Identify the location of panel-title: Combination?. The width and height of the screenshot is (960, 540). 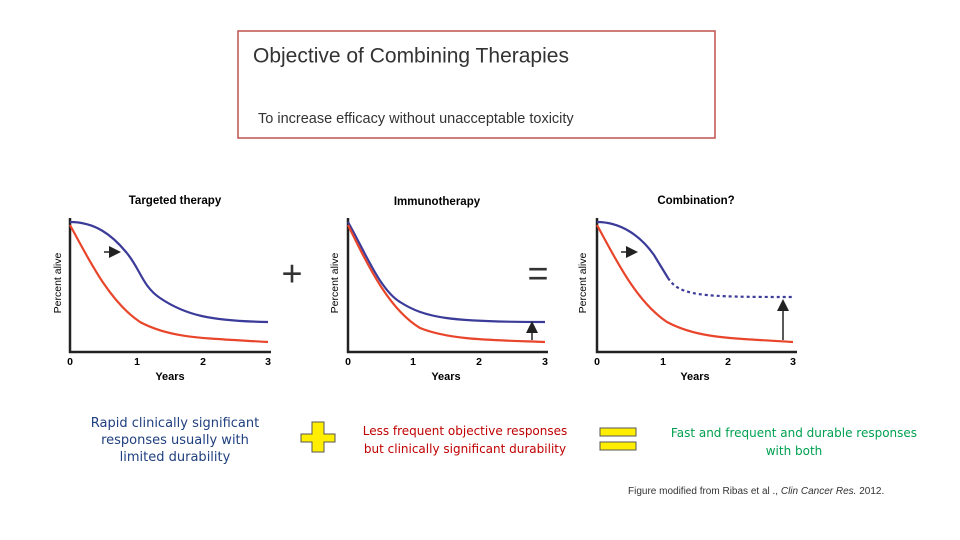
(695, 201).